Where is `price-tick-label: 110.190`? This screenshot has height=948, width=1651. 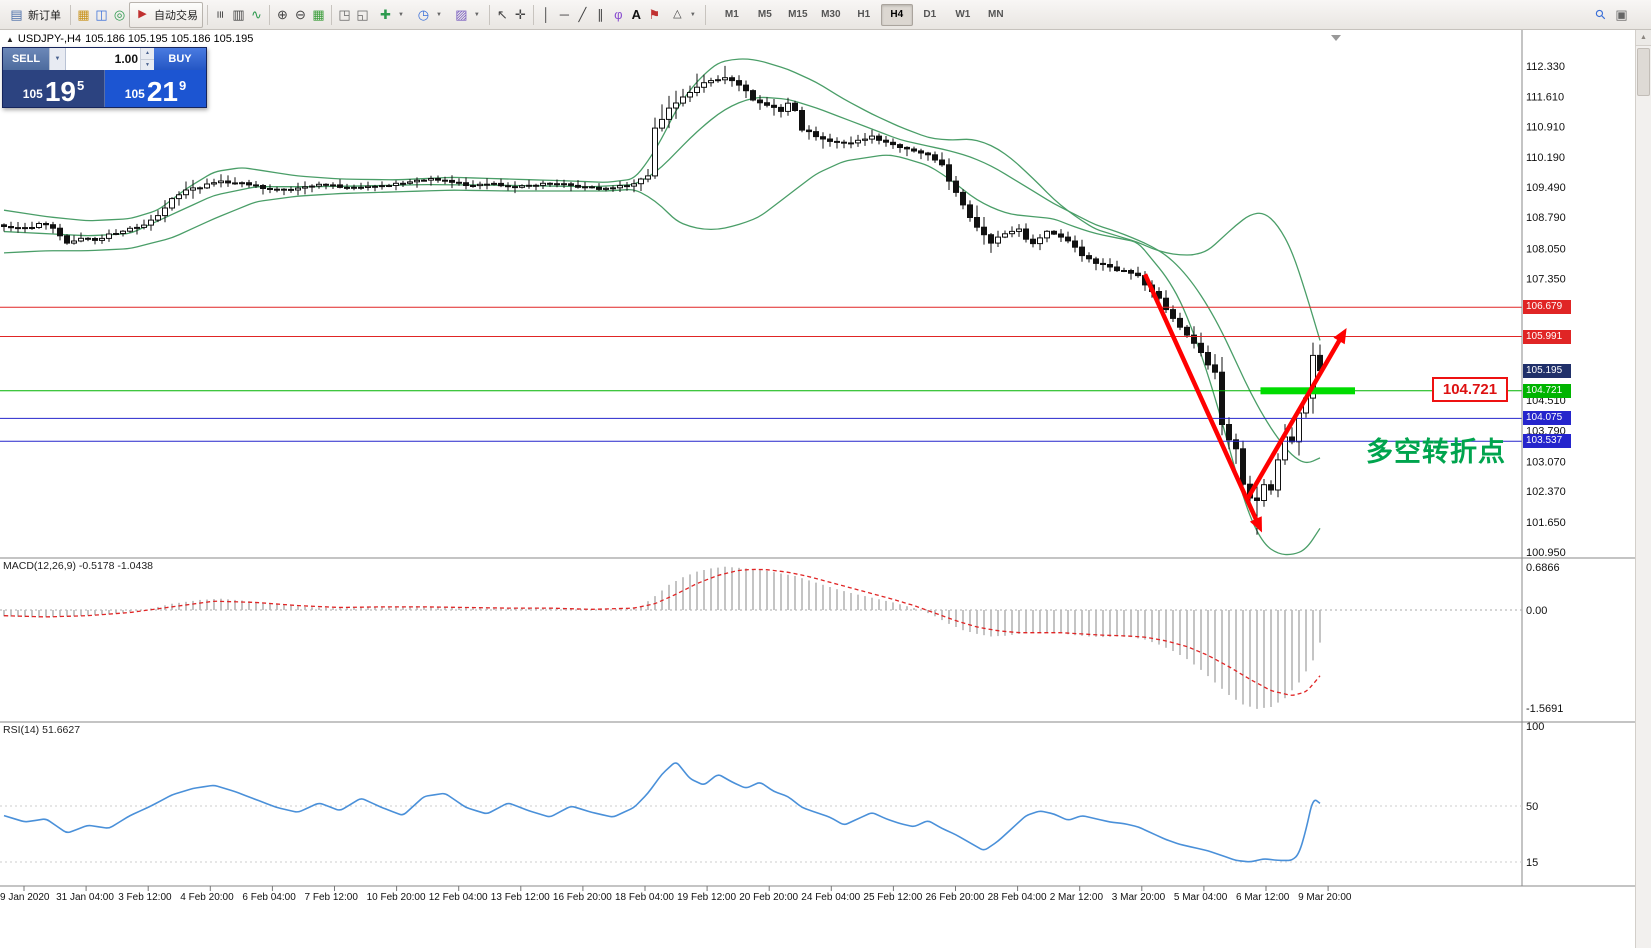 price-tick-label: 110.190 is located at coordinates (1545, 158).